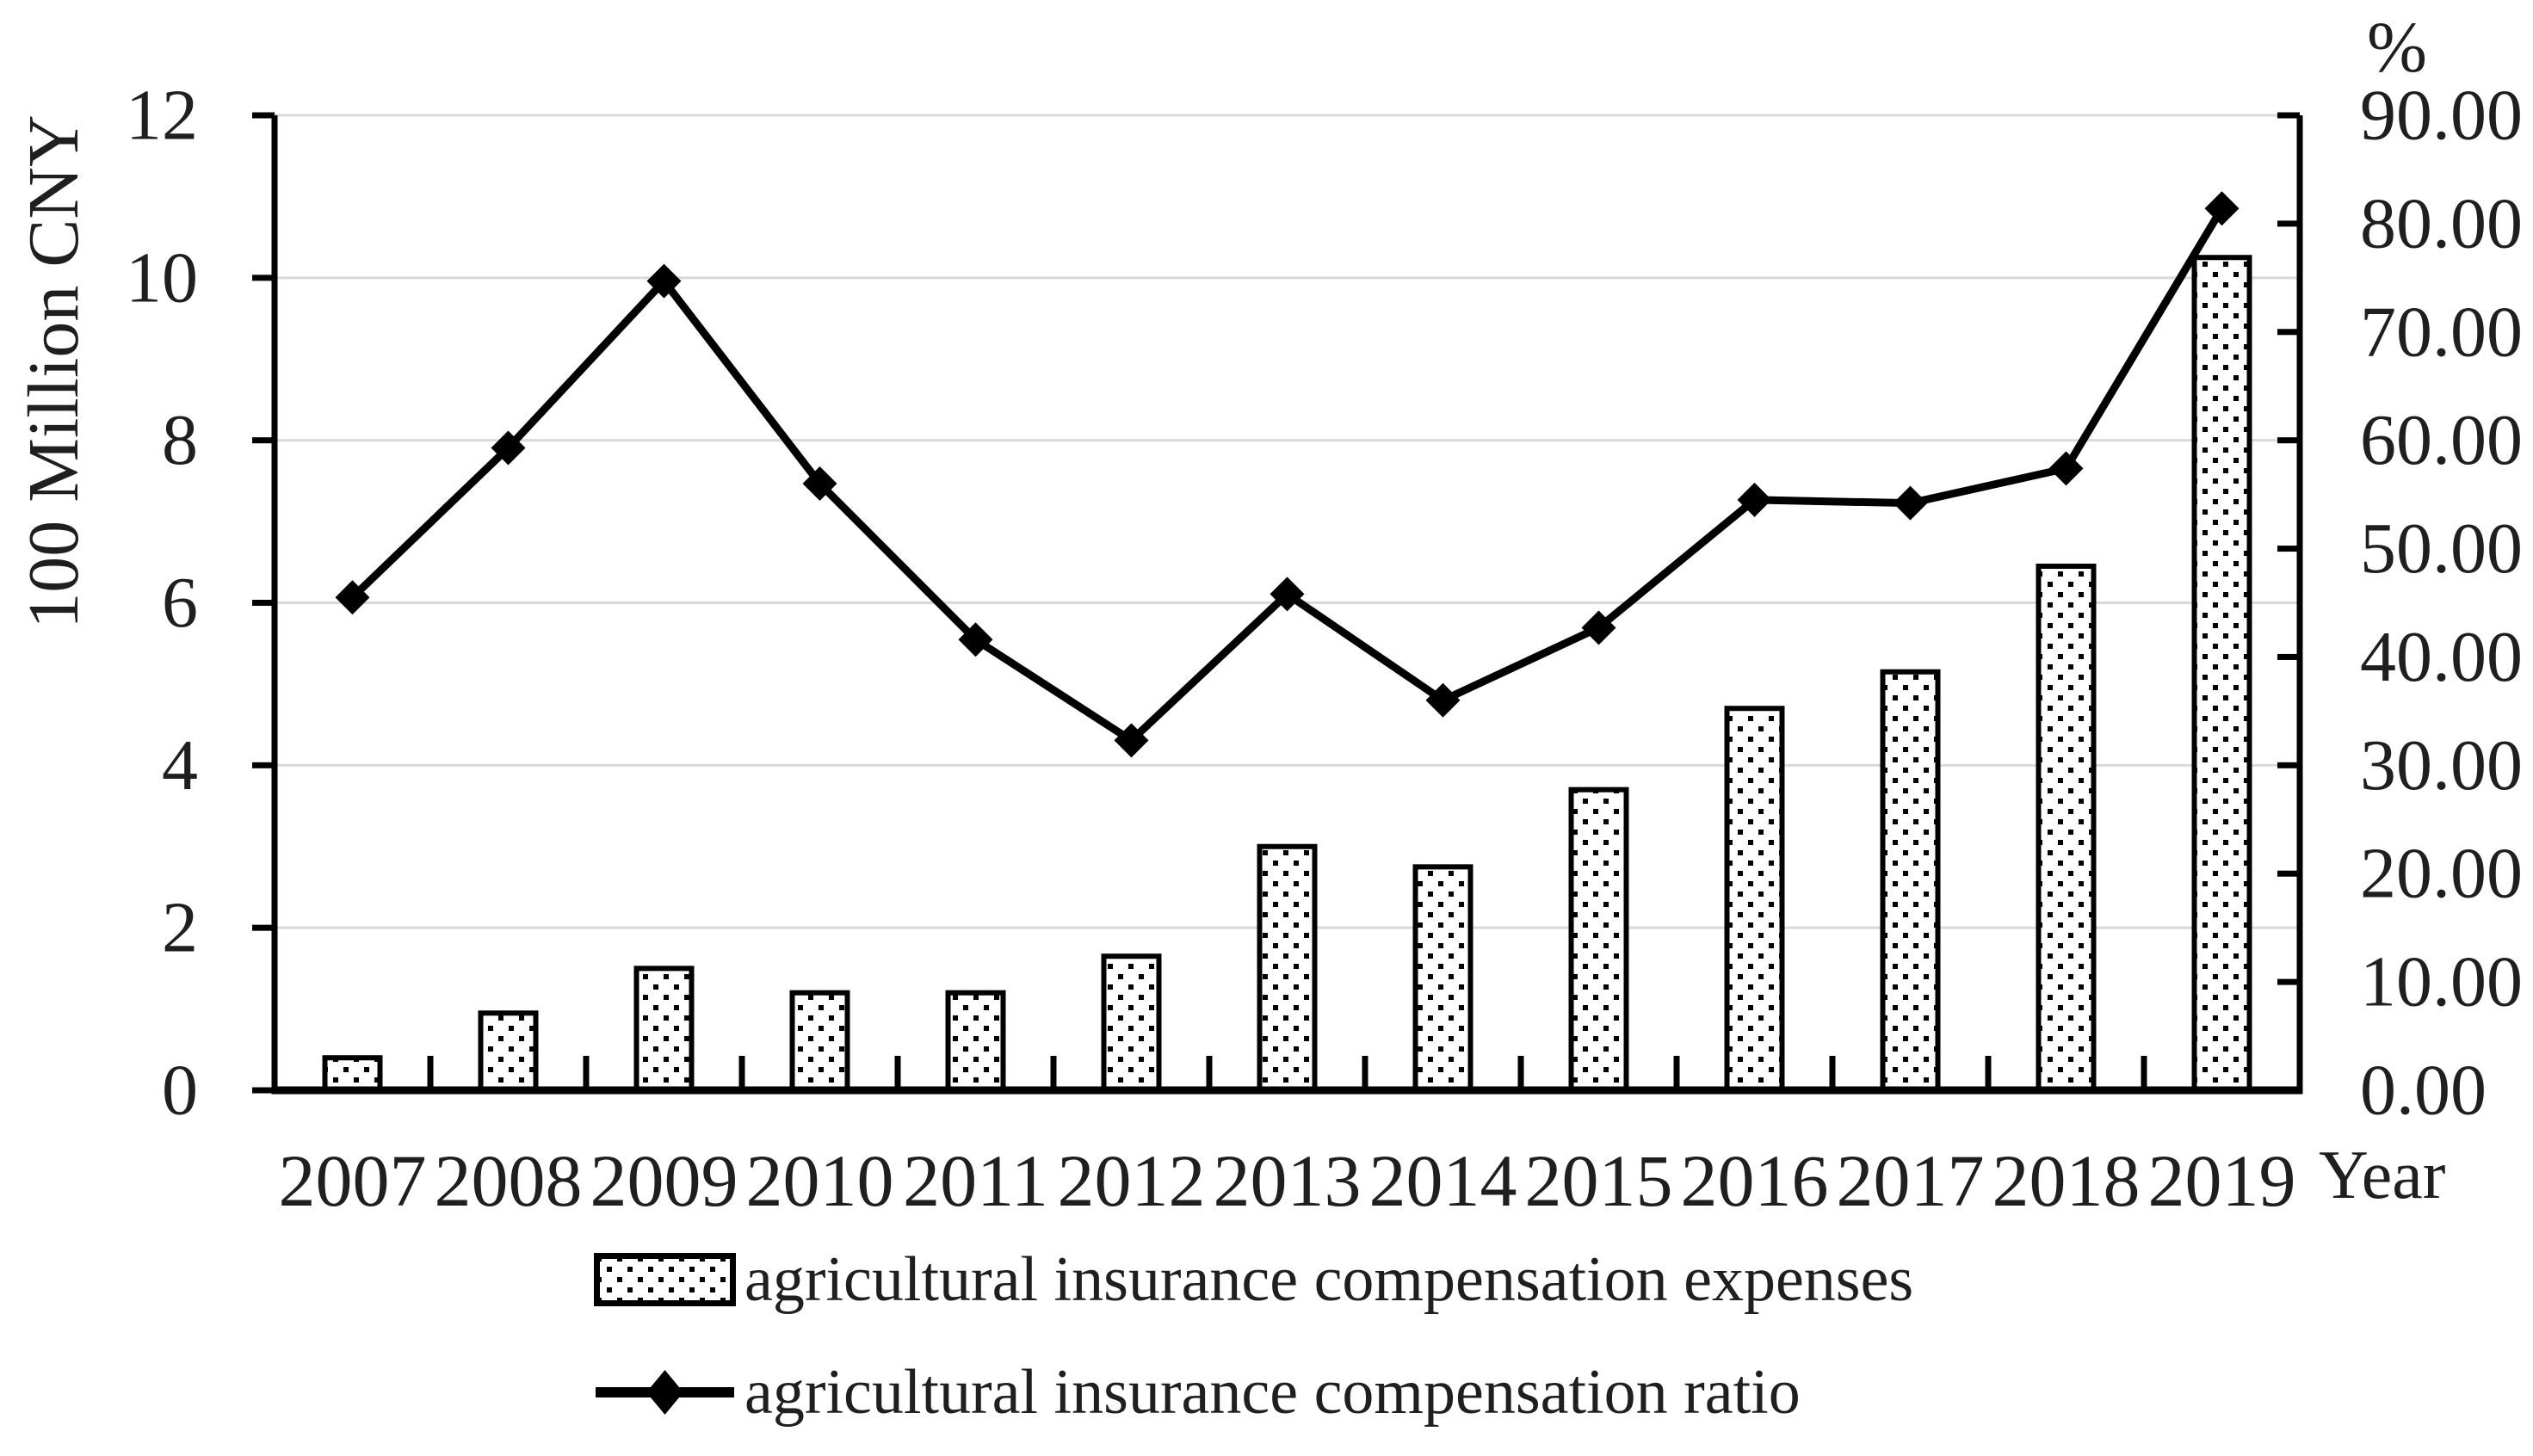 The height and width of the screenshot is (1456, 2533). I want to click on ratio-marker-2015, so click(1599, 627).